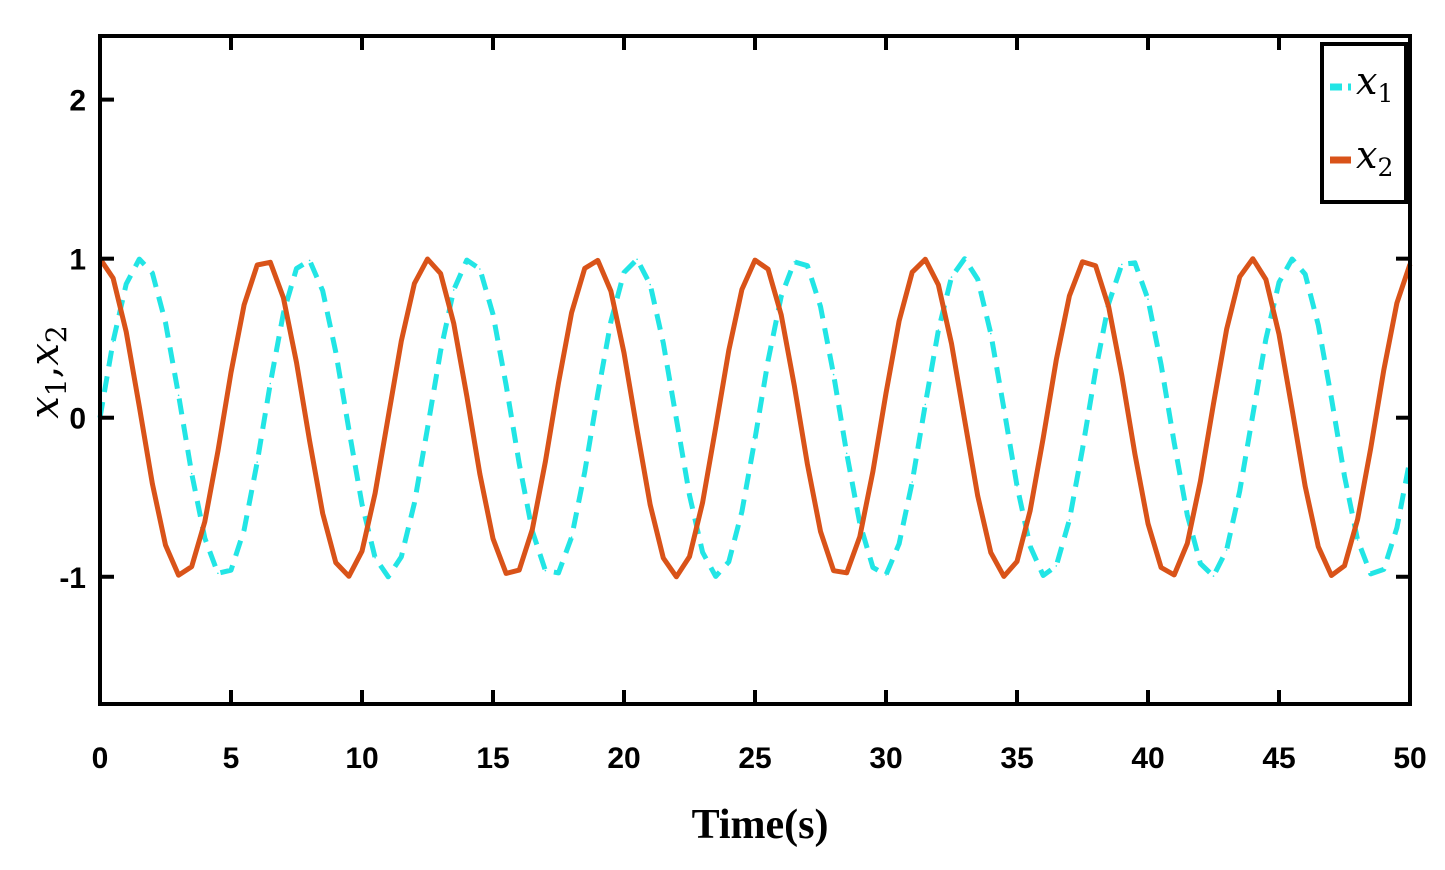 The width and height of the screenshot is (1445, 870). I want to click on legend: x1 x2, so click(1364, 123).